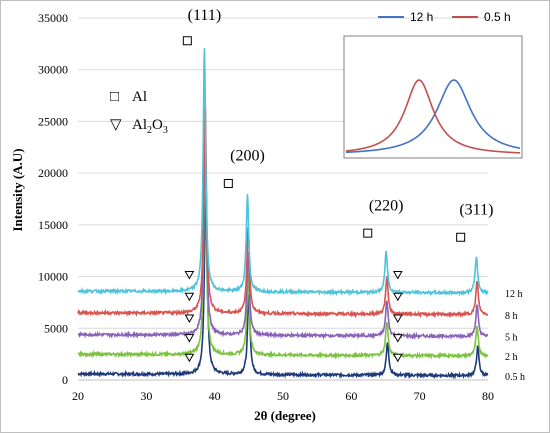 The image size is (550, 433). I want to click on y-axis-title: Intensity (A.U), so click(17, 189).